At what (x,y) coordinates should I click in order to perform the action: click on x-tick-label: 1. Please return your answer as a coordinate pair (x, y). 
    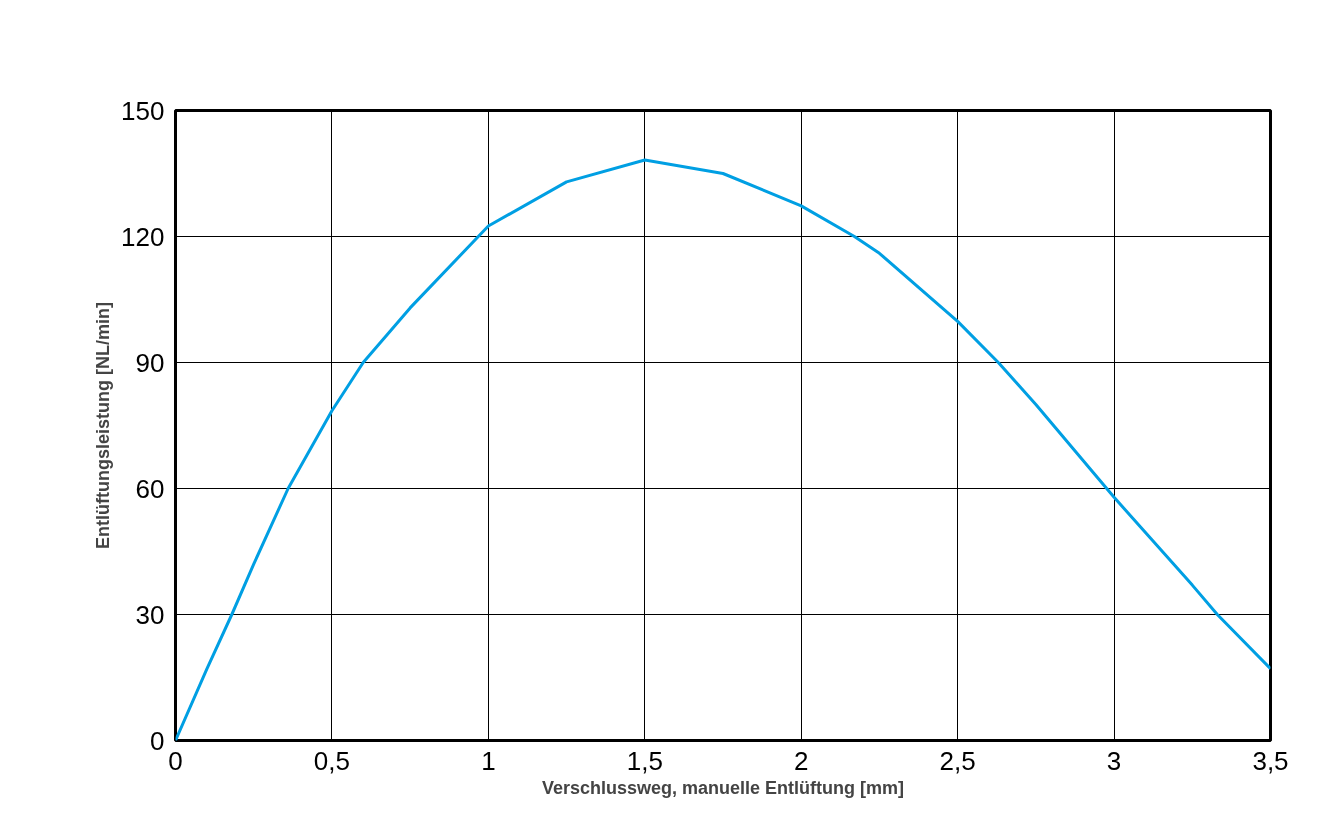
    Looking at the image, I should click on (488, 760).